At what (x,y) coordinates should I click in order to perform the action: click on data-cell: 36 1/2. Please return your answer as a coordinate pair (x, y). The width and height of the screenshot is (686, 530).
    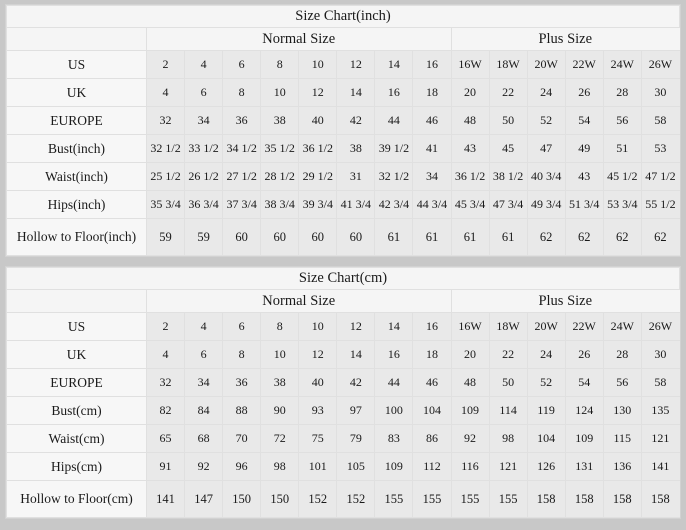
    Looking at the image, I should click on (318, 148).